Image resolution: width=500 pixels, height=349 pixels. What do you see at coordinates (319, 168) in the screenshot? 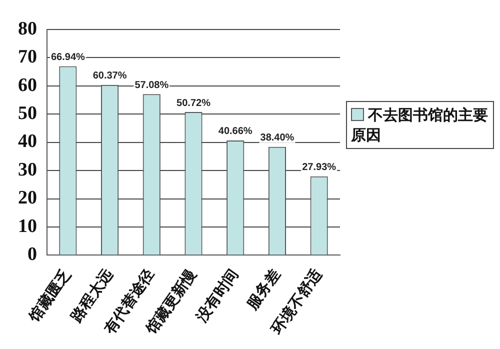
I see `data-label: 27.93%` at bounding box center [319, 168].